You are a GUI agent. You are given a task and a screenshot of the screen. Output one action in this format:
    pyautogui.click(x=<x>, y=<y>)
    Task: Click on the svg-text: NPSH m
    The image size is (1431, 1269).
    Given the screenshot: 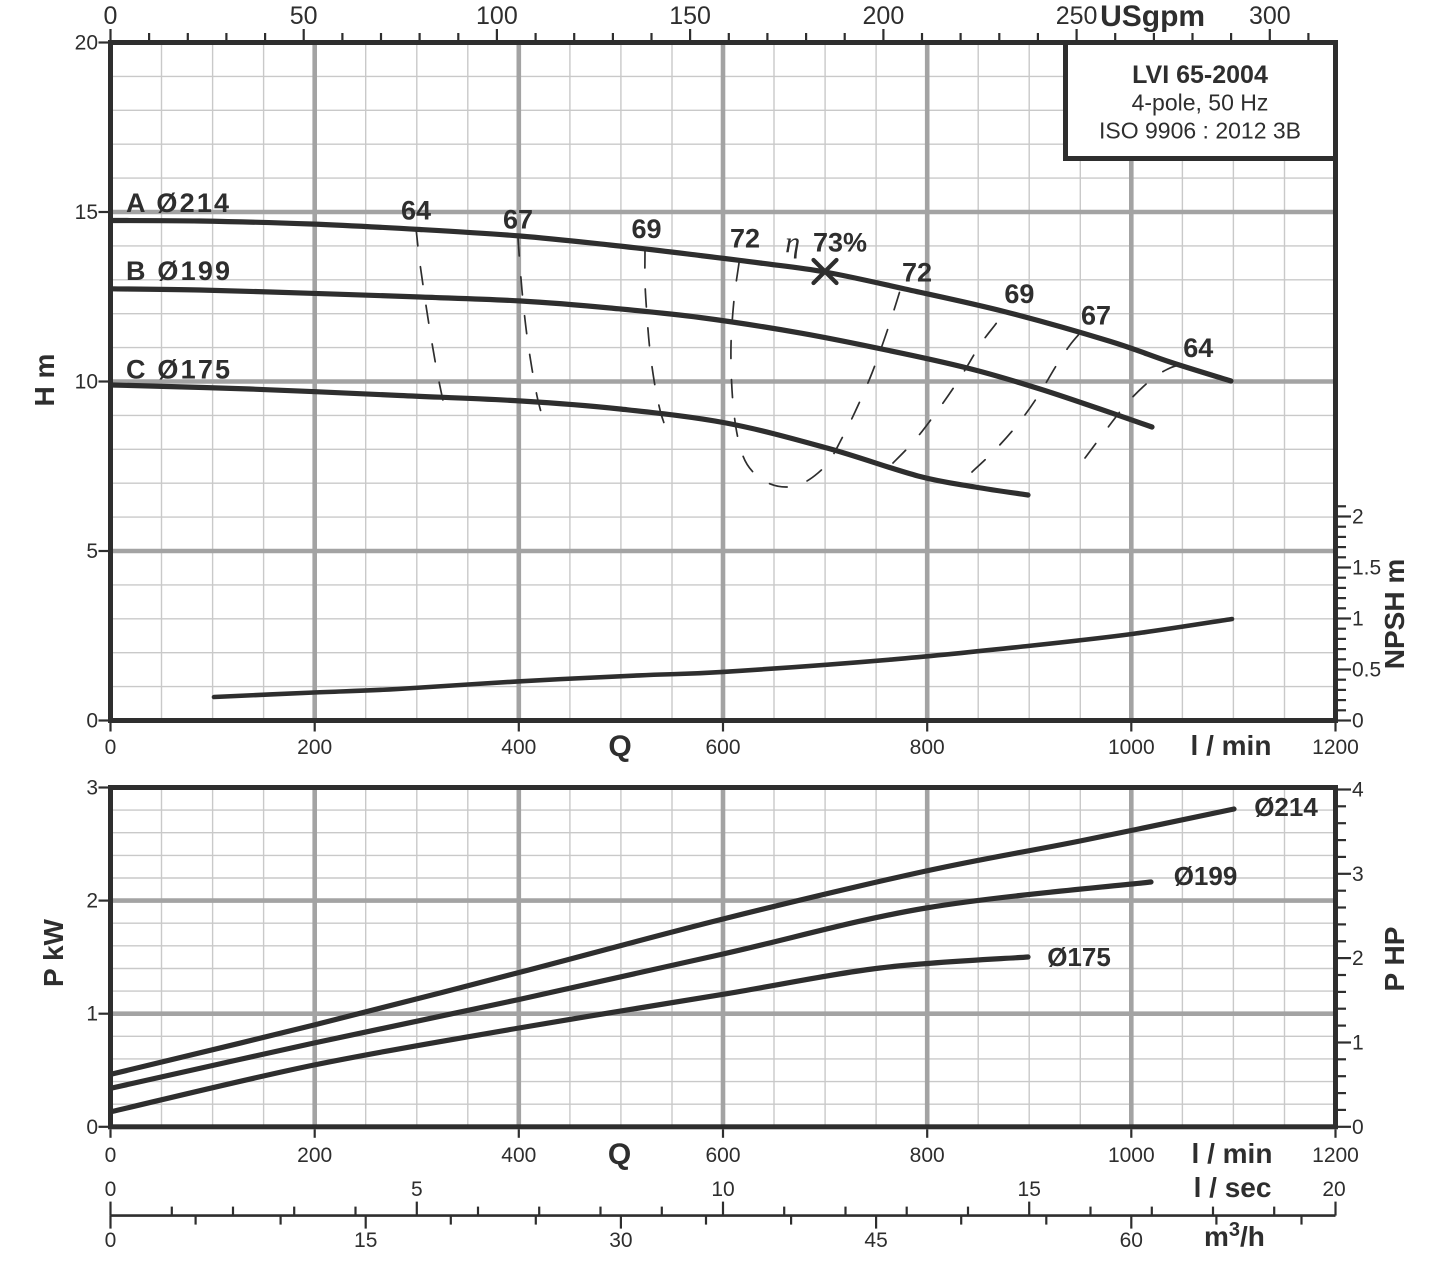 What is the action you would take?
    pyautogui.click(x=1394, y=614)
    